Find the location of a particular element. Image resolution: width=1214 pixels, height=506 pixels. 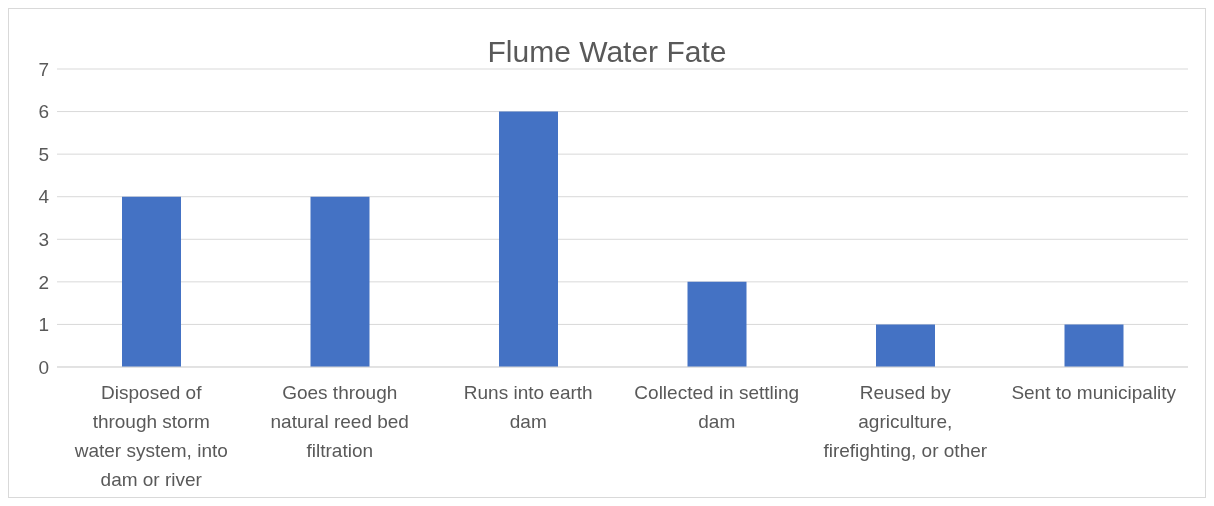

x-tick-label: Collected in settling dam is located at coordinates (717, 407).